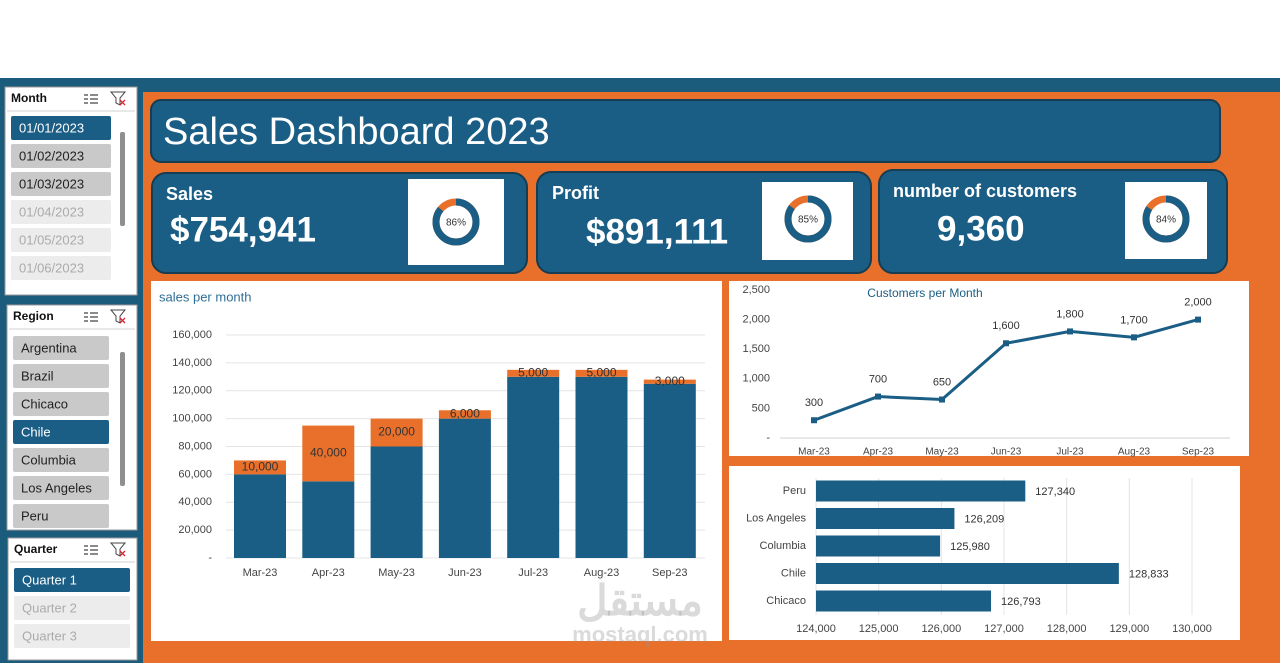 The width and height of the screenshot is (1280, 663). What do you see at coordinates (640, 39) in the screenshot?
I see `top-area` at bounding box center [640, 39].